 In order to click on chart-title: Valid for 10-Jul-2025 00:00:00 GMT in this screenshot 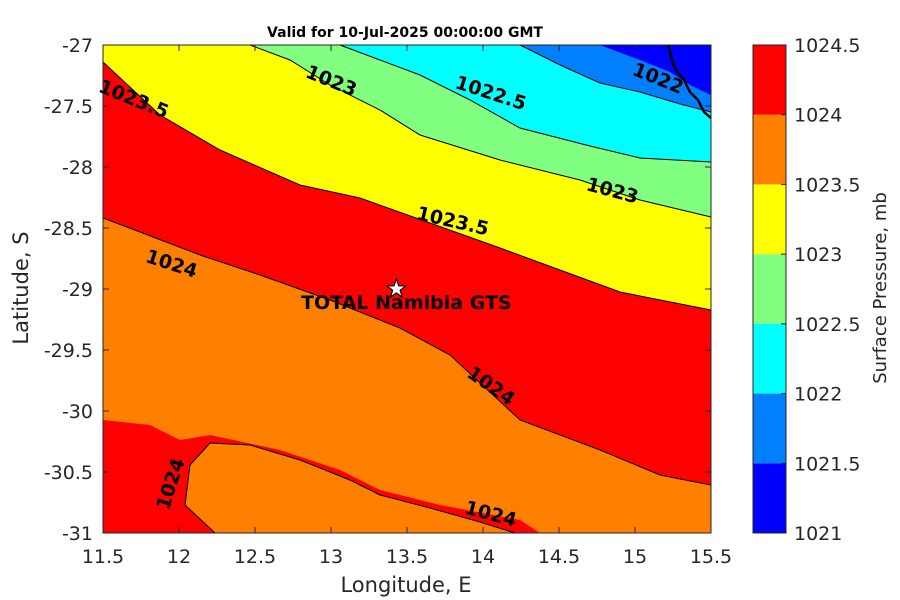, I will do `click(405, 33)`.